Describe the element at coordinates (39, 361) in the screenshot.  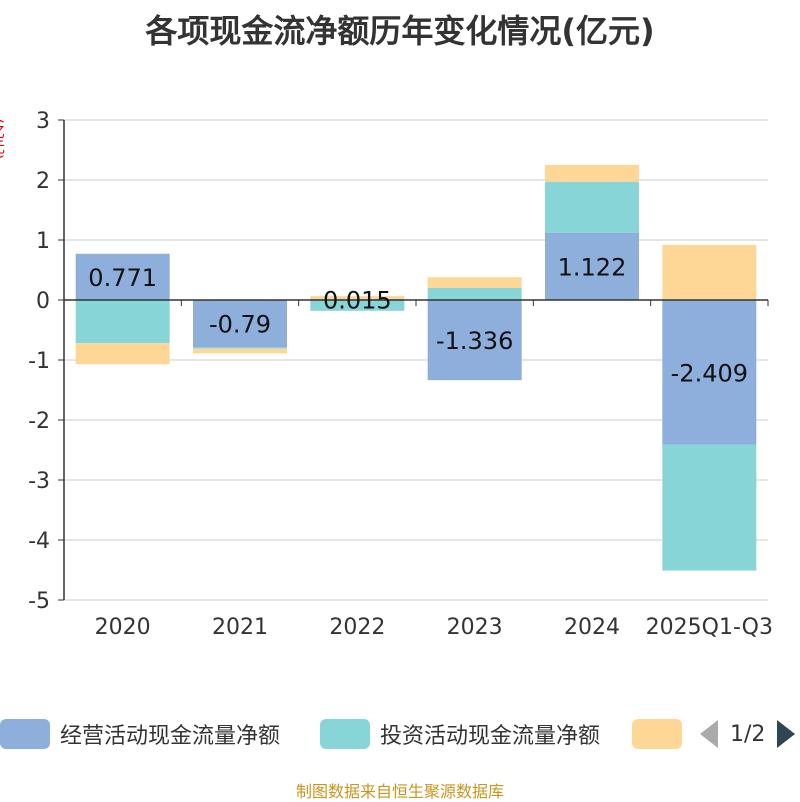
I see `y-tick-label: -1` at that location.